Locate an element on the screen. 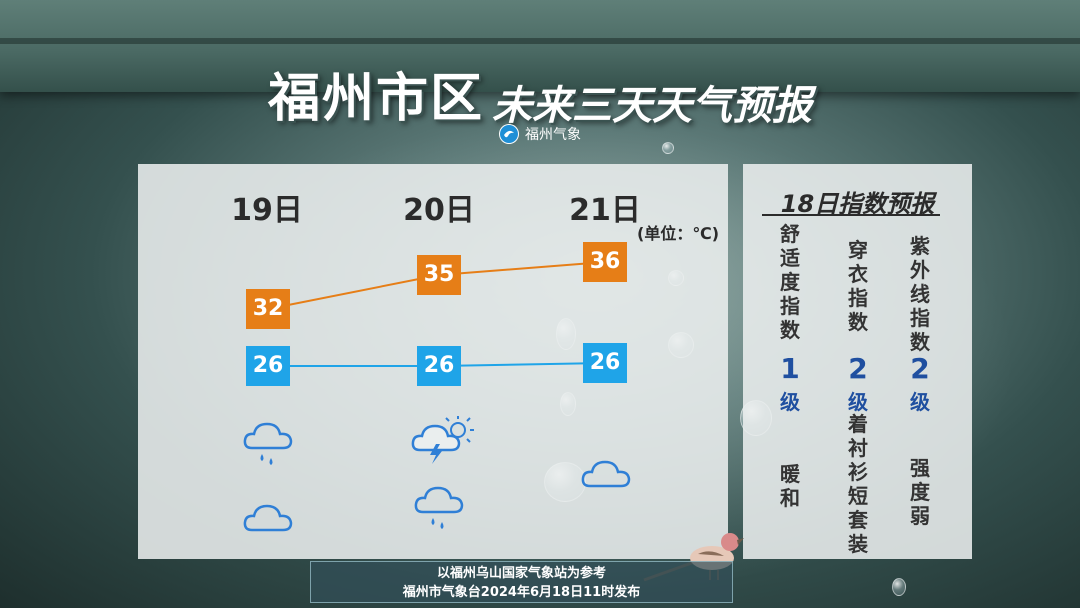  index-name: 穿衣指数 is located at coordinates (858, 286).